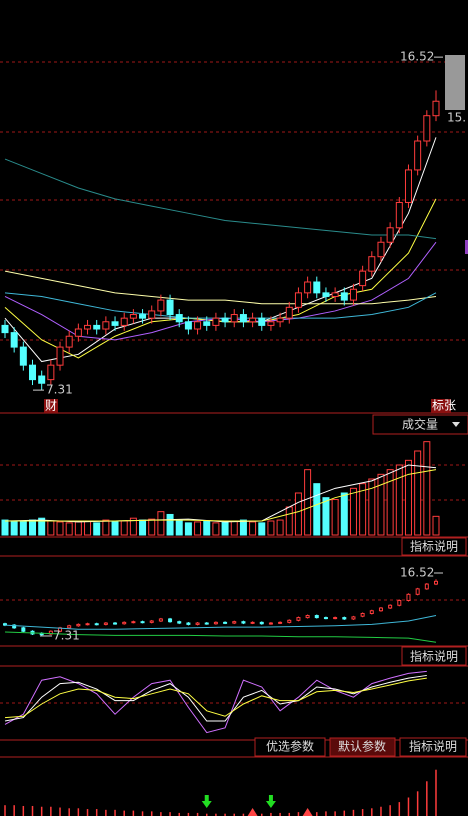  I want to click on scroll-box, so click(455, 82).